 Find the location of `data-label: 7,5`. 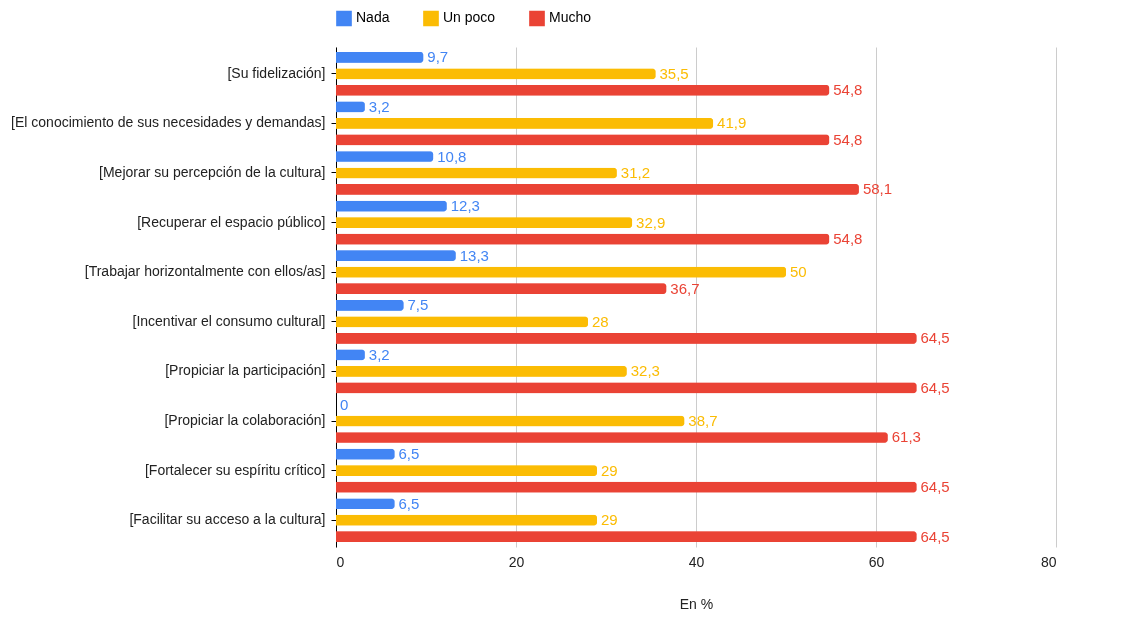

data-label: 7,5 is located at coordinates (418, 305).